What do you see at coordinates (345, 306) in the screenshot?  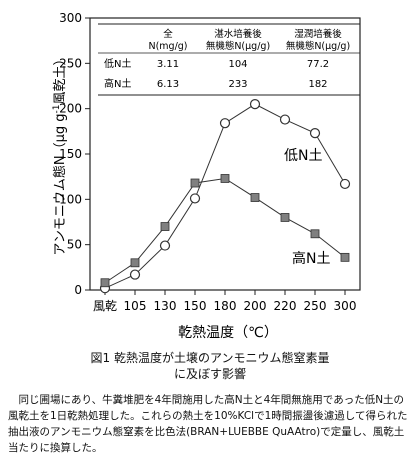 I see `x-tick-label: 300` at bounding box center [345, 306].